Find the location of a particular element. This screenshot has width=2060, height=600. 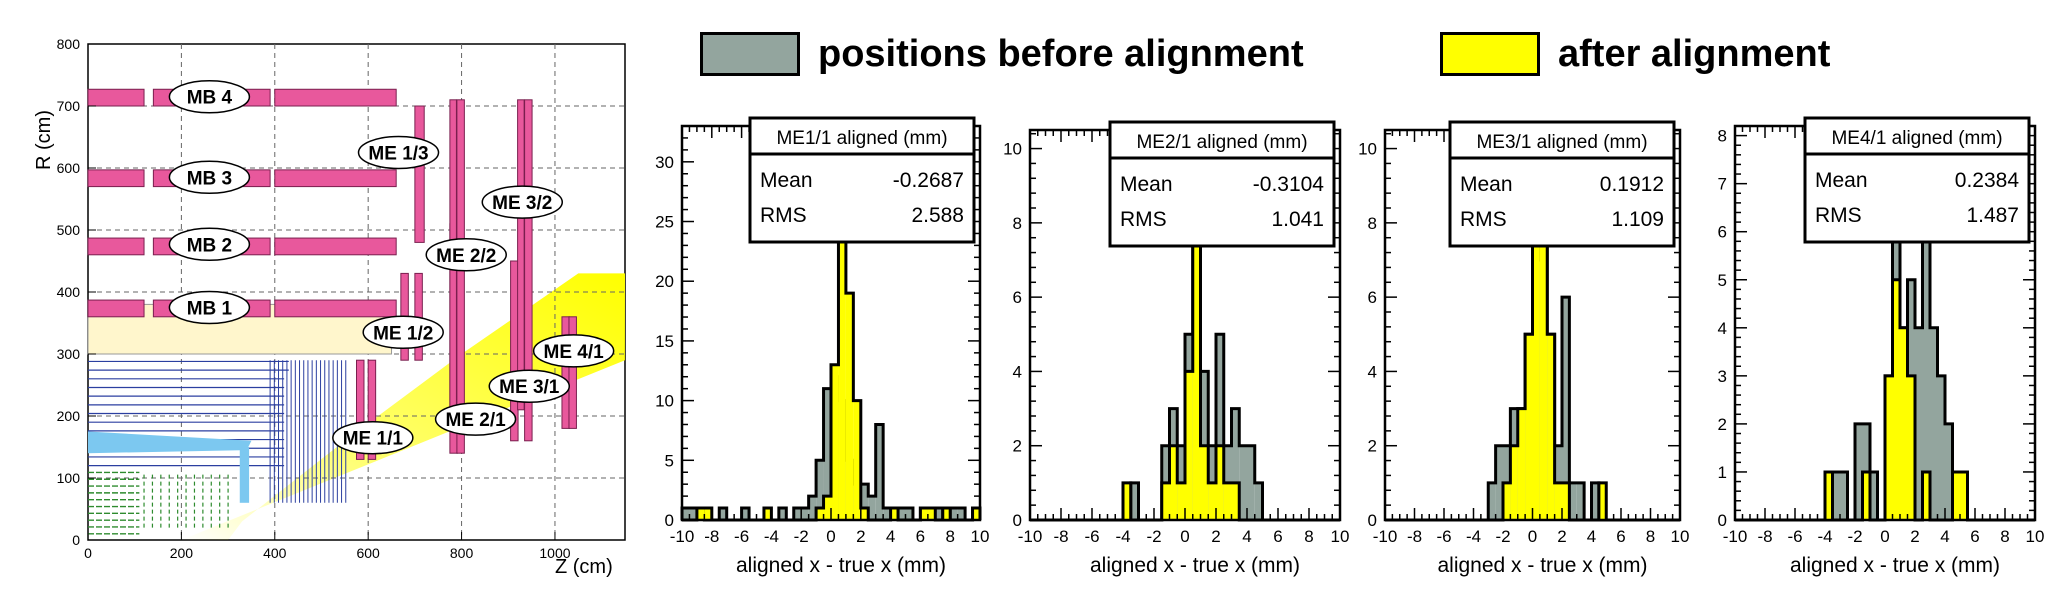

y-tick-label: 2 is located at coordinates (1017, 446).